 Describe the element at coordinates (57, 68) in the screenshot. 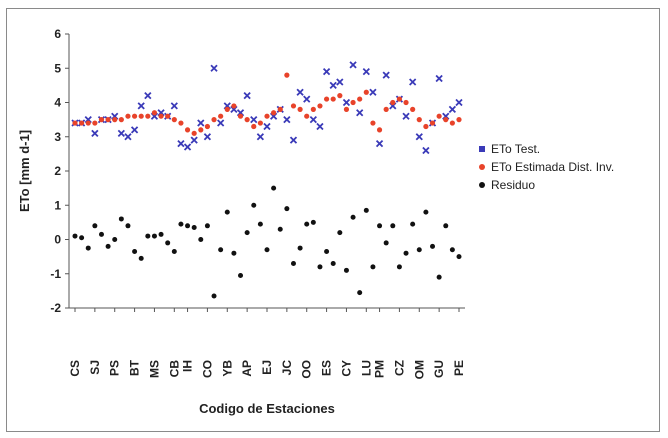

I see `y-tick-label: 5` at that location.